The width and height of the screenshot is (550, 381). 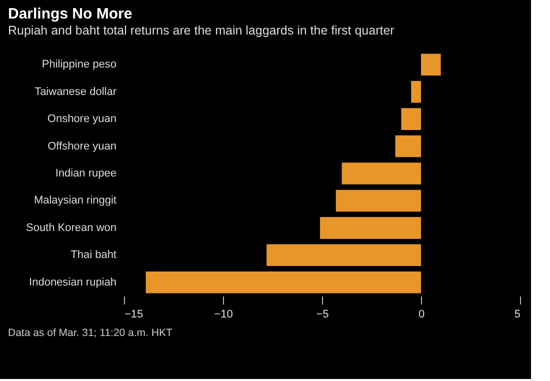 I want to click on text: Data as of Mar. 31; 11:20 a.m. HKT, so click(x=90, y=333).